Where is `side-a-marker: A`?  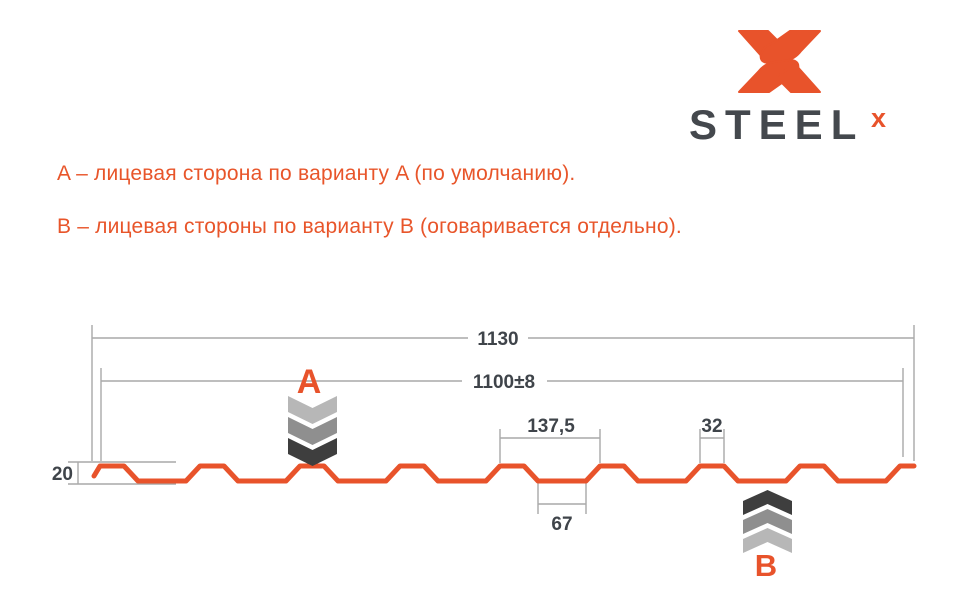
side-a-marker: A is located at coordinates (312, 414).